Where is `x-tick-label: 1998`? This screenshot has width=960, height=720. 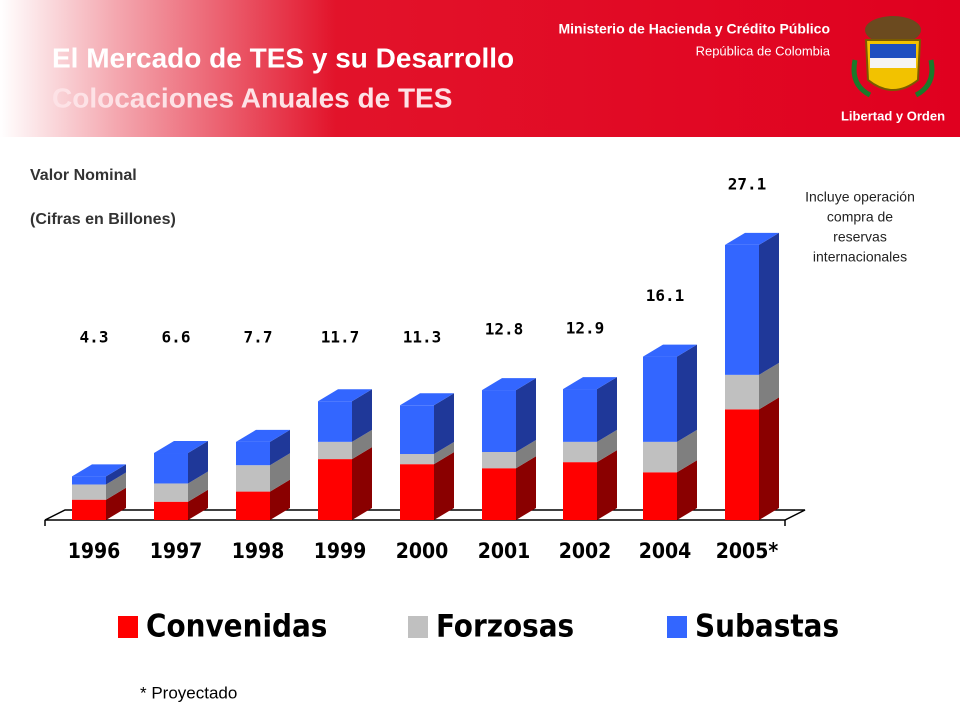
x-tick-label: 1998 is located at coordinates (258, 551).